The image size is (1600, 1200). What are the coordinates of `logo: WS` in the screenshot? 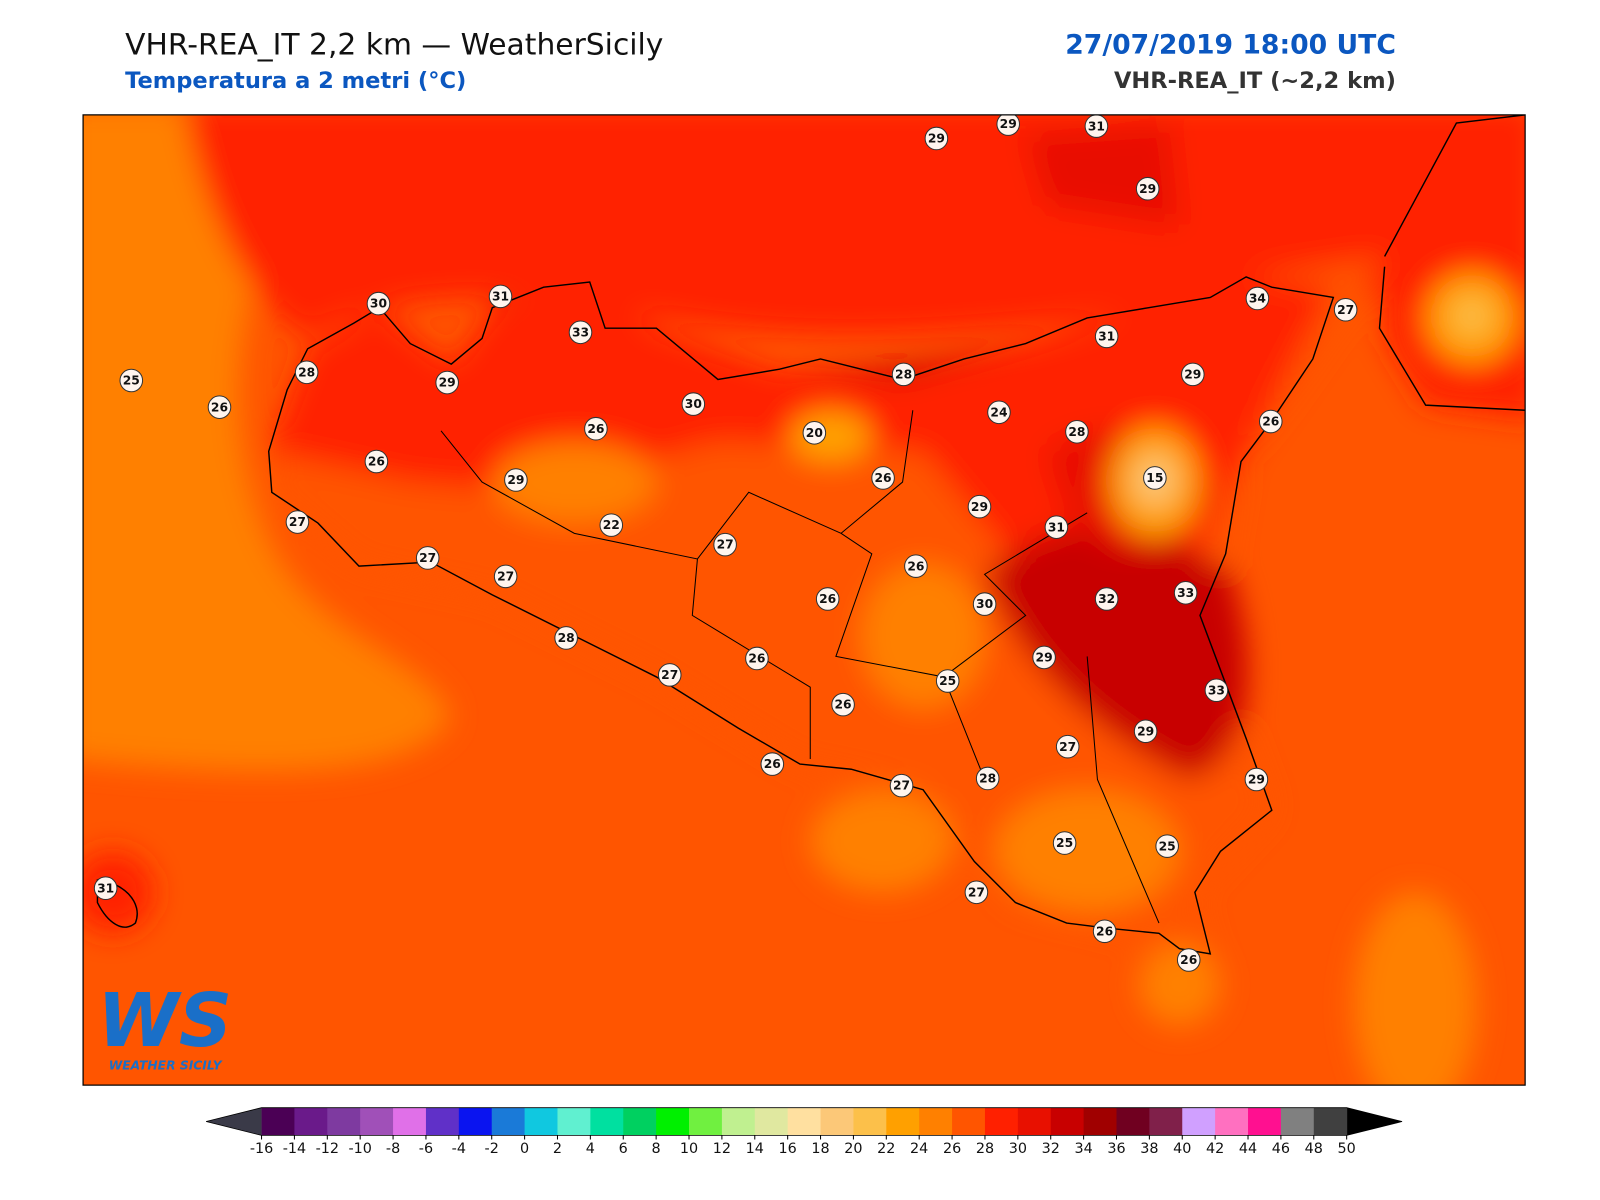 It's located at (164, 1021).